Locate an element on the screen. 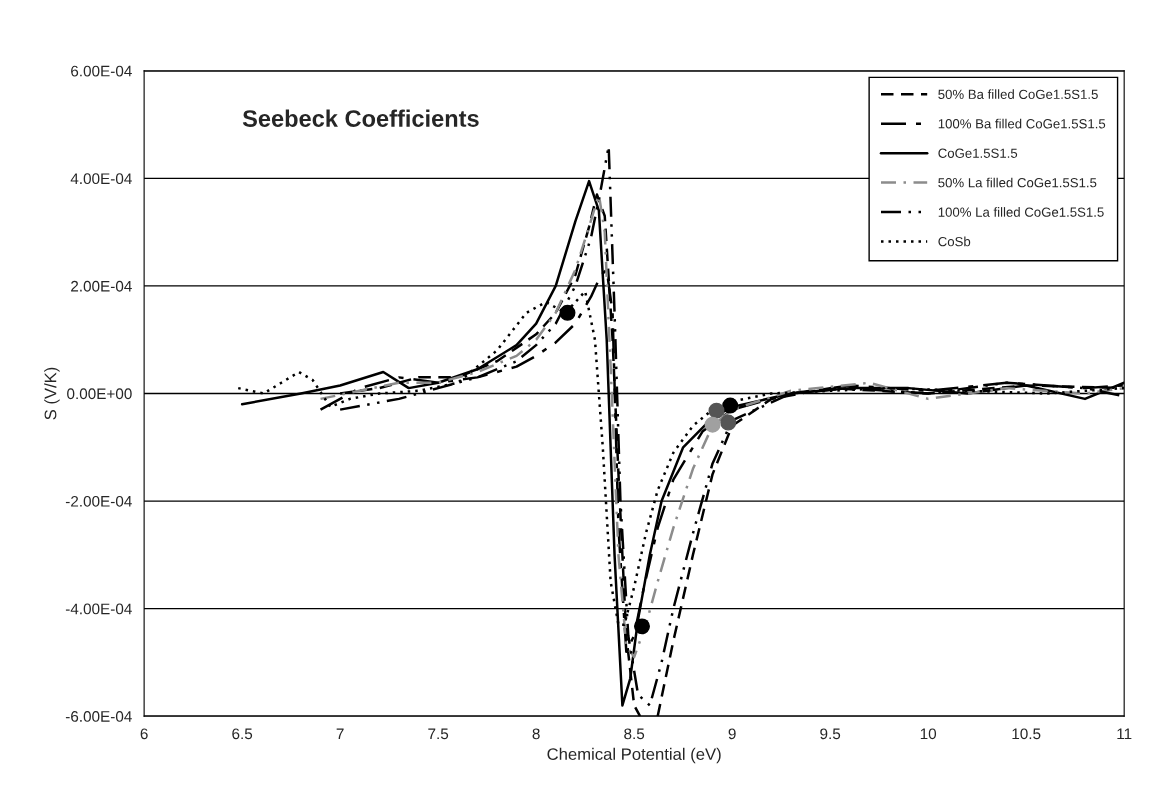 The image size is (1153, 787). y-tick-label: -4.00E-04 is located at coordinates (98, 609).